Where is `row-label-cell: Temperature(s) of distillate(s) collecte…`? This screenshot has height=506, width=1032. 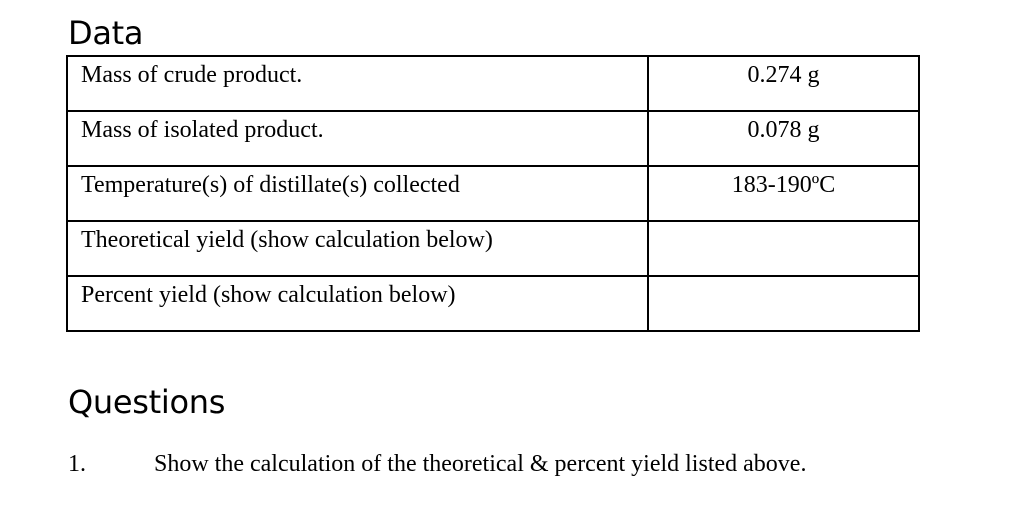 row-label-cell: Temperature(s) of distillate(s) collecte… is located at coordinates (357, 193).